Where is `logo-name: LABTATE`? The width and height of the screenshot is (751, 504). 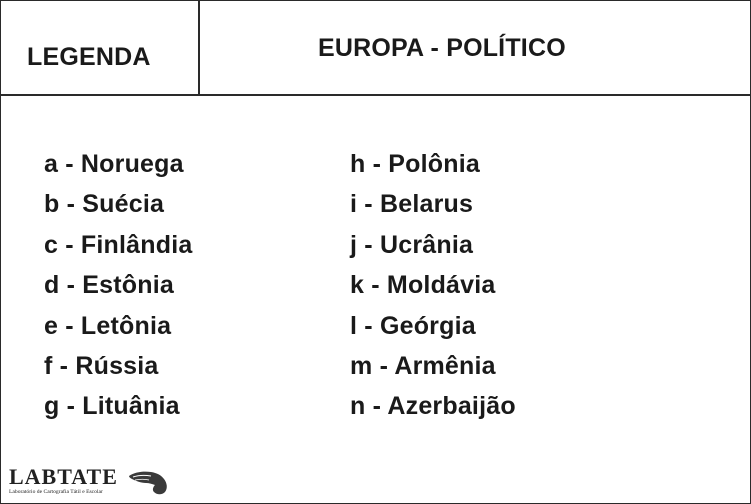
logo-name: LABTATE is located at coordinates (63, 476).